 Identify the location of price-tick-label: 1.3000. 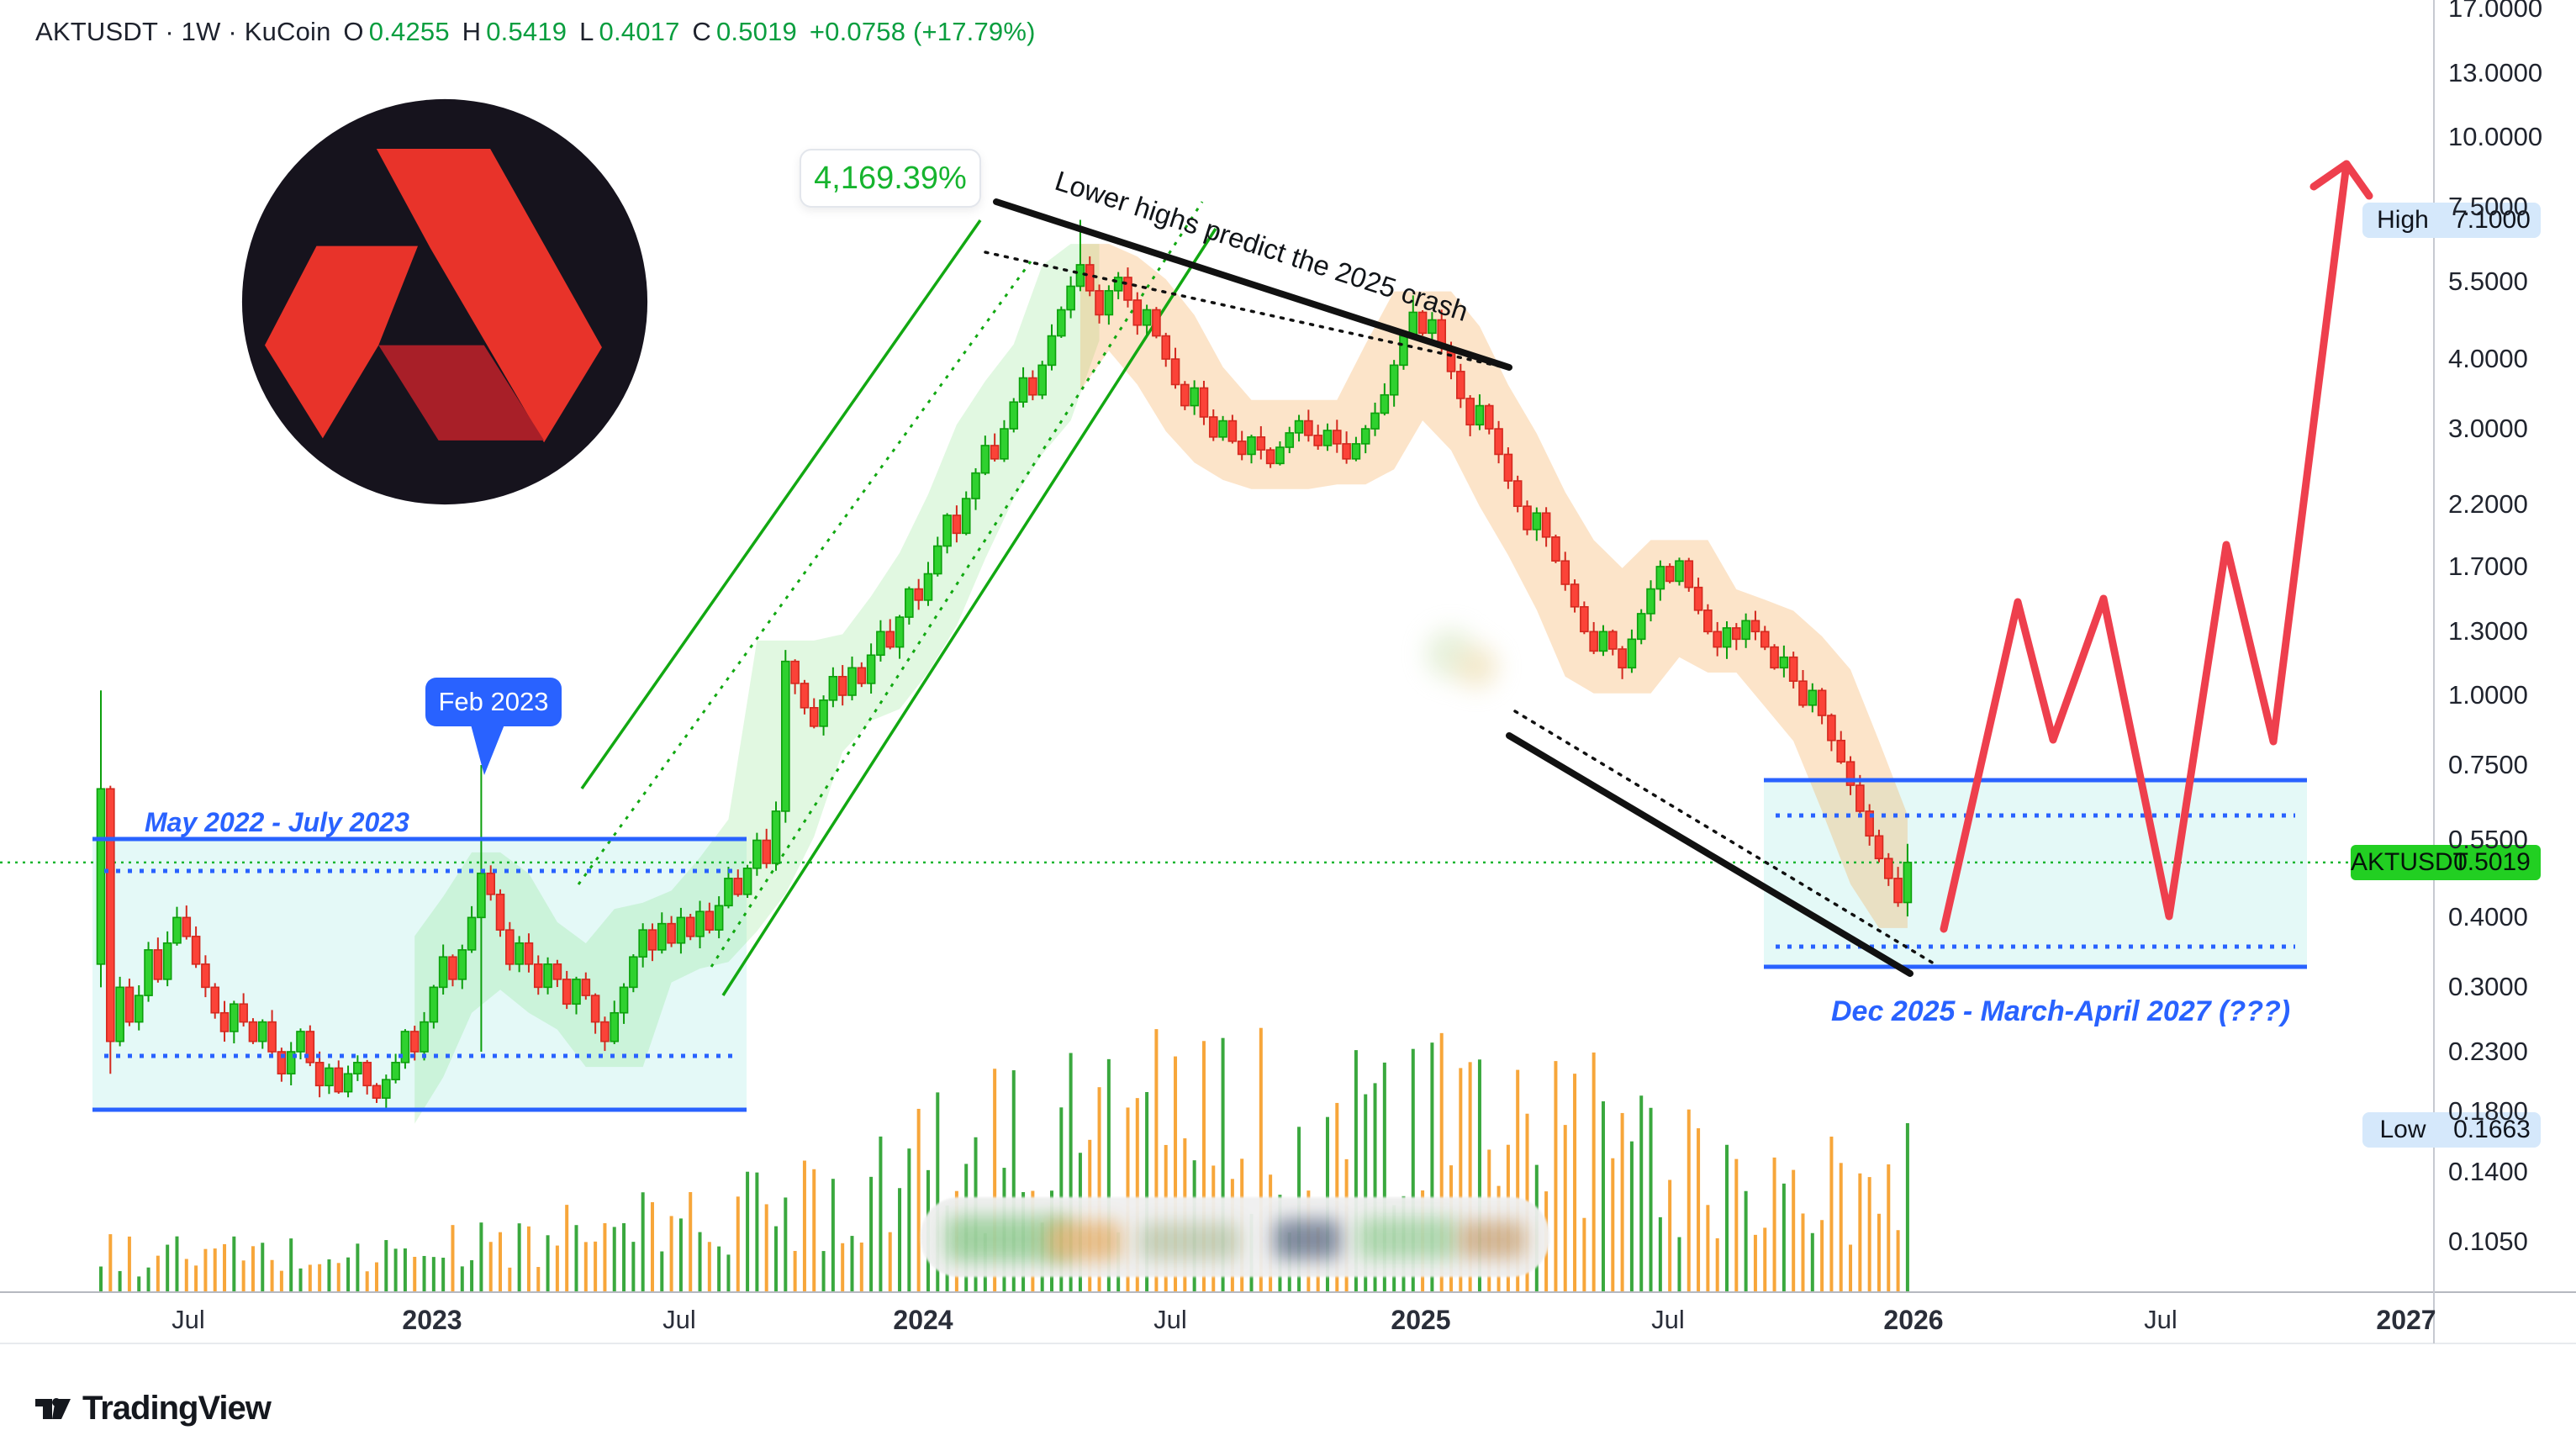
(2488, 631).